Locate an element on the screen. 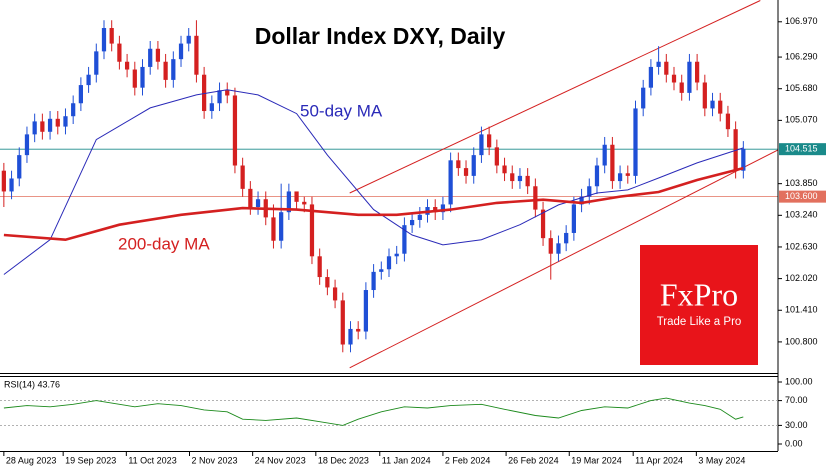 This screenshot has width=835, height=470. logo-brand: FxPro is located at coordinates (699, 294).